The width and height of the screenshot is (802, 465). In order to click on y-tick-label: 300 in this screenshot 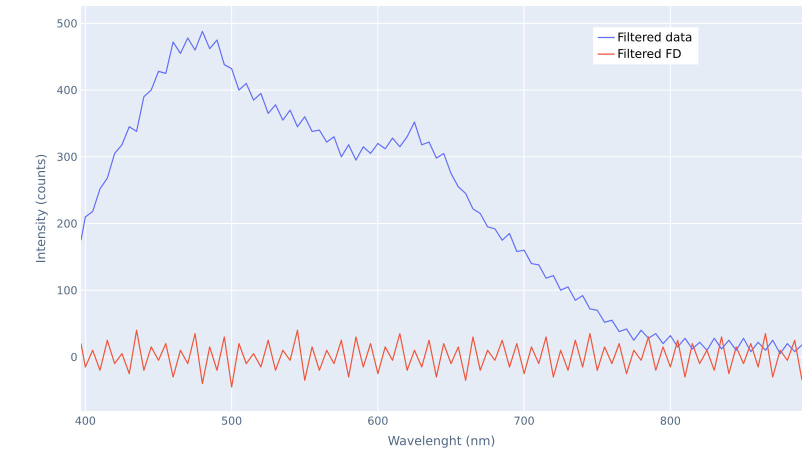, I will do `click(67, 156)`.